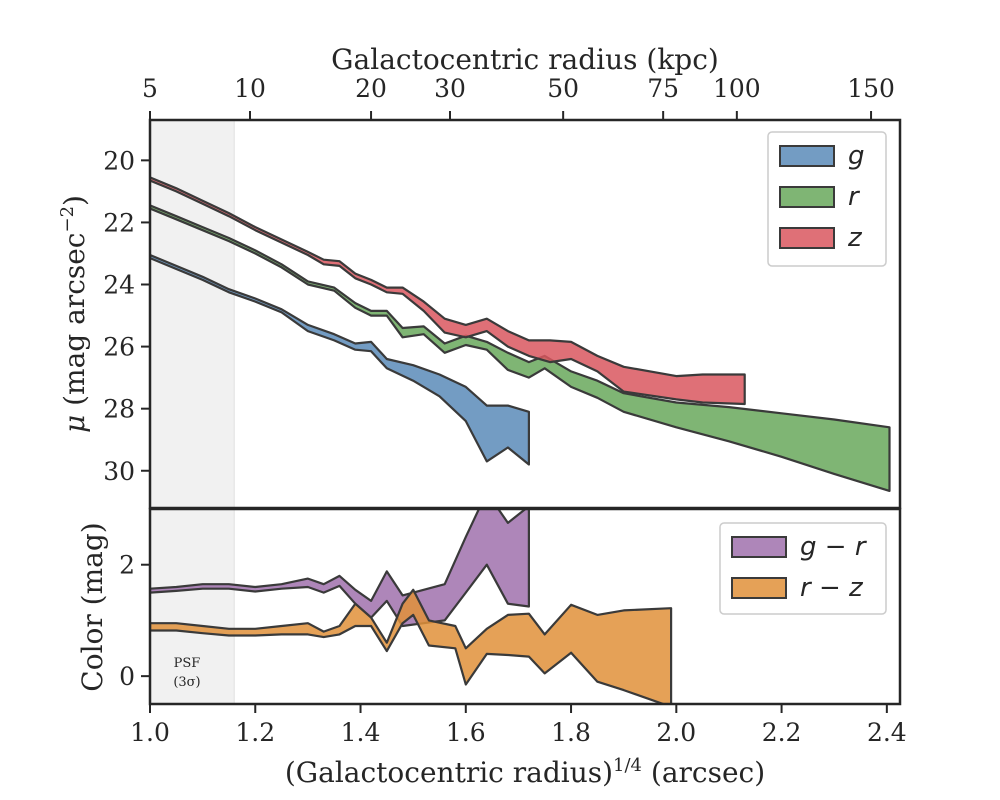 The height and width of the screenshot is (800, 1000). Describe the element at coordinates (450, 88) in the screenshot. I see `top-x-tick-label: 30` at that location.